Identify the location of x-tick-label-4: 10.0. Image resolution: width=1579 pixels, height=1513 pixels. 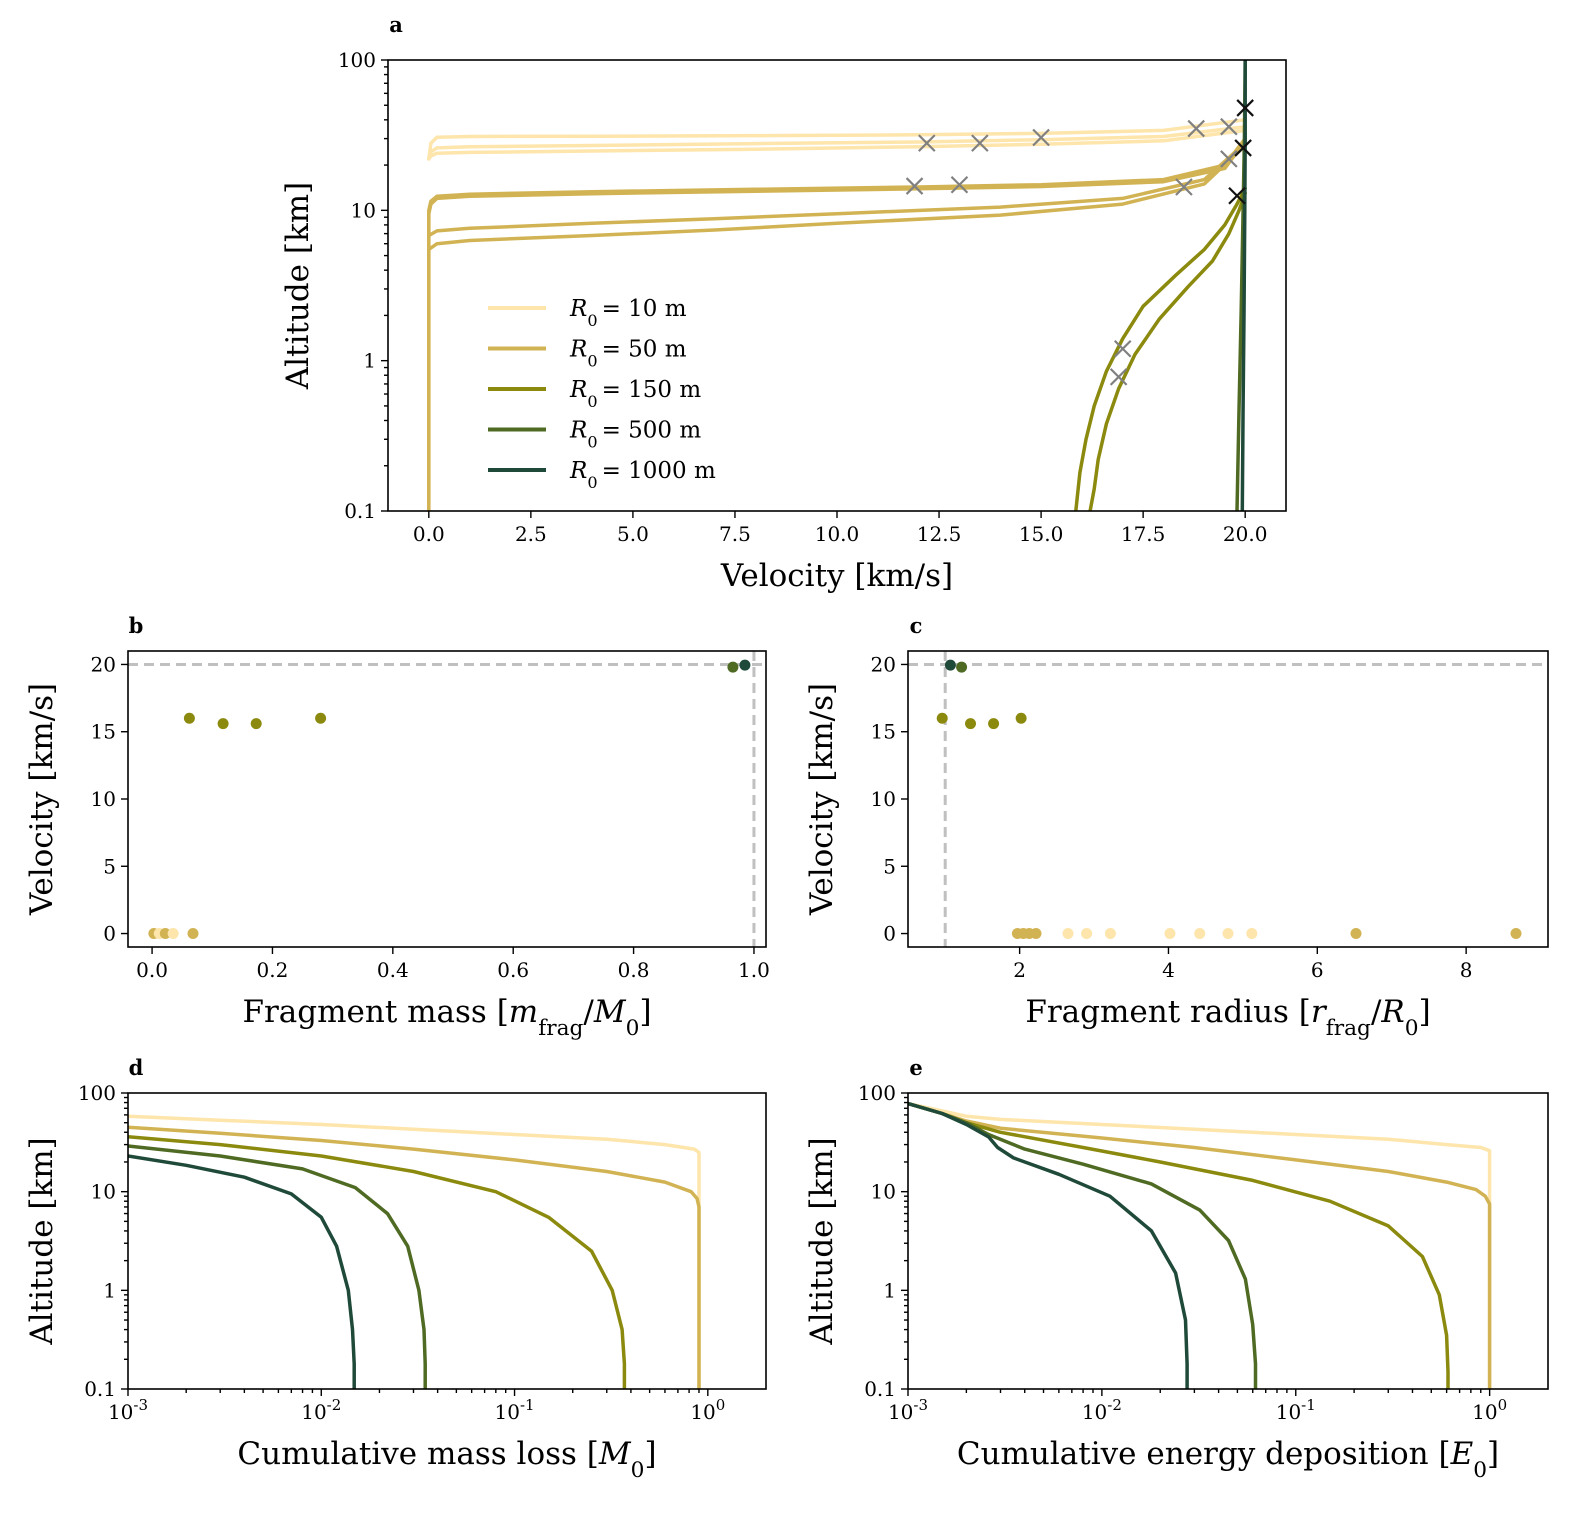
(837, 534).